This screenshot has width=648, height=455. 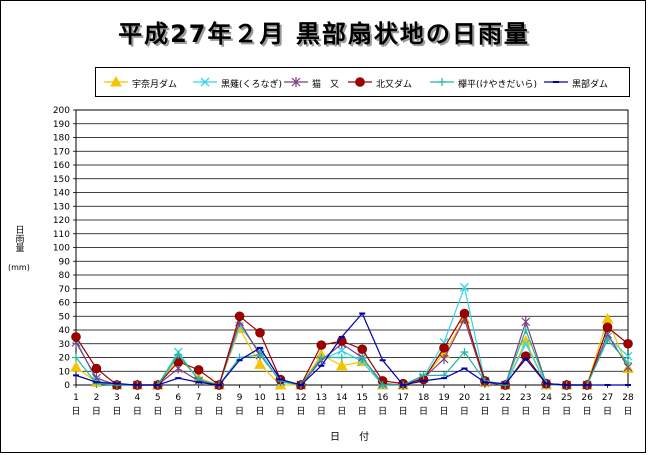 What do you see at coordinates (65, 262) in the screenshot?
I see `y-tick-label: 90` at bounding box center [65, 262].